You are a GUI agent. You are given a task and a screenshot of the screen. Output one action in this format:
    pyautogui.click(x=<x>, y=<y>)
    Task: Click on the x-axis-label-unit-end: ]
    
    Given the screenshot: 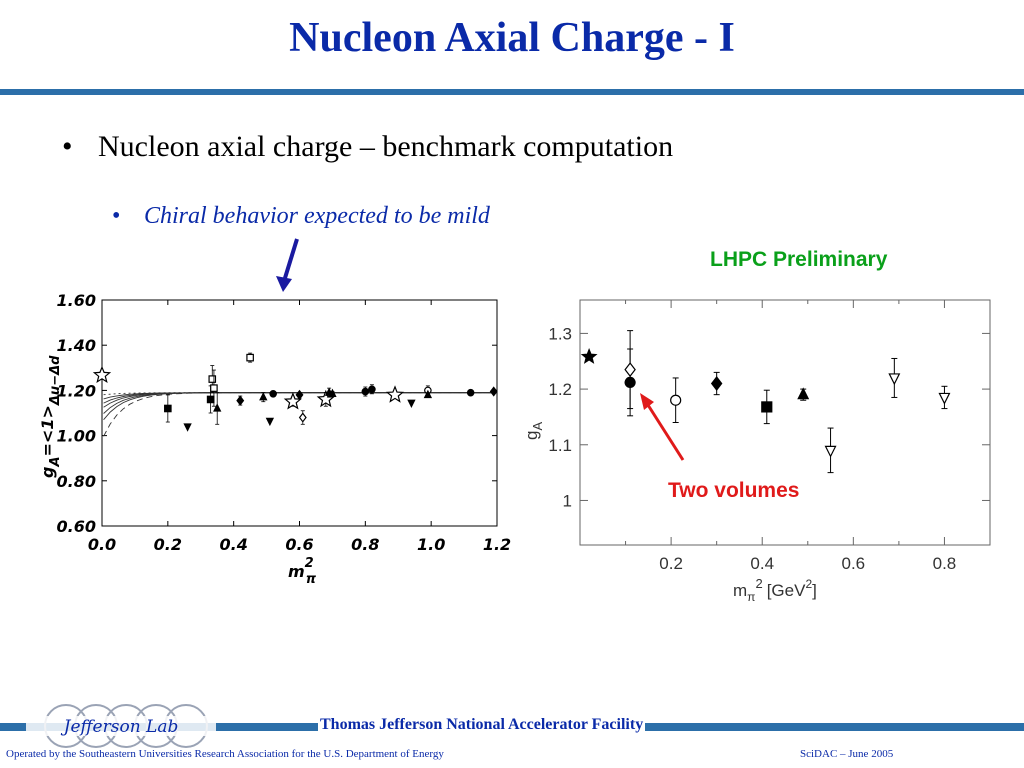 What is the action you would take?
    pyautogui.click(x=814, y=590)
    